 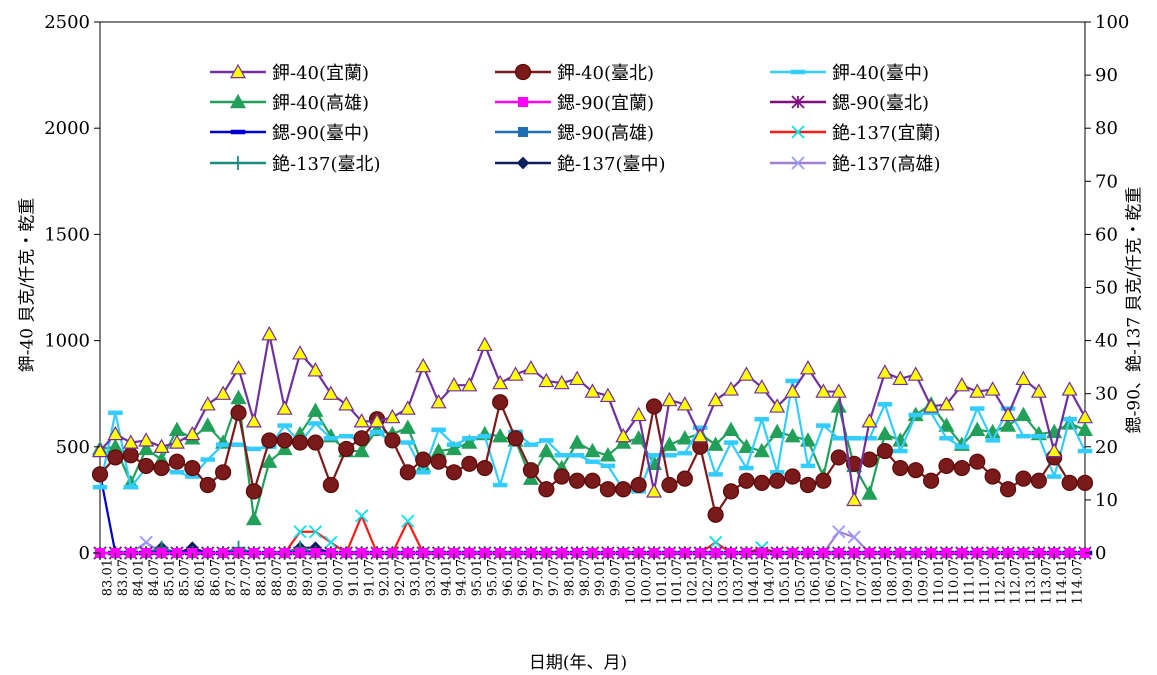 What do you see at coordinates (292, 577) in the screenshot?
I see `x-tick-label: 89.01` at bounding box center [292, 577].